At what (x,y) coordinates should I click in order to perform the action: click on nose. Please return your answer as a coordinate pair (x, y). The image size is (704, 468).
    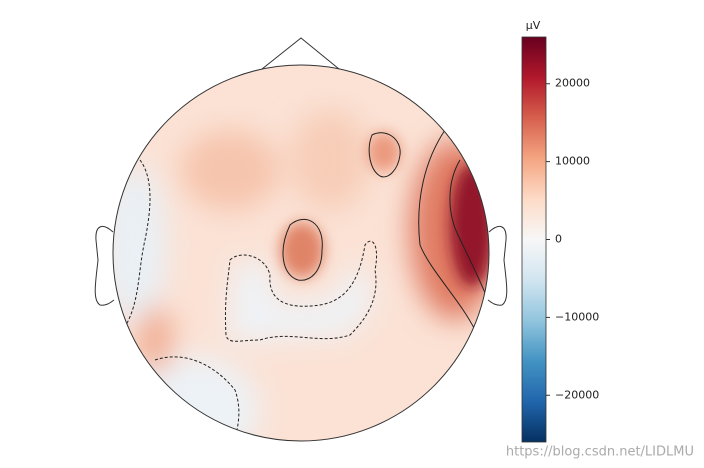
    Looking at the image, I should click on (300, 53).